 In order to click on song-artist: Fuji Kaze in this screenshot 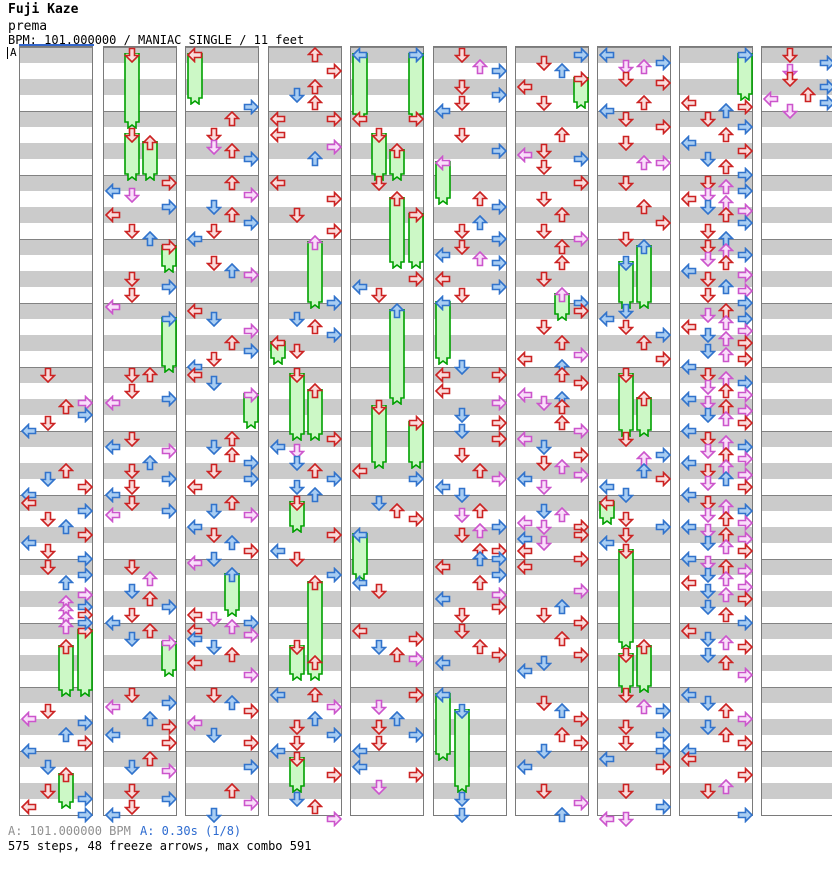, I will do `click(43, 9)`.